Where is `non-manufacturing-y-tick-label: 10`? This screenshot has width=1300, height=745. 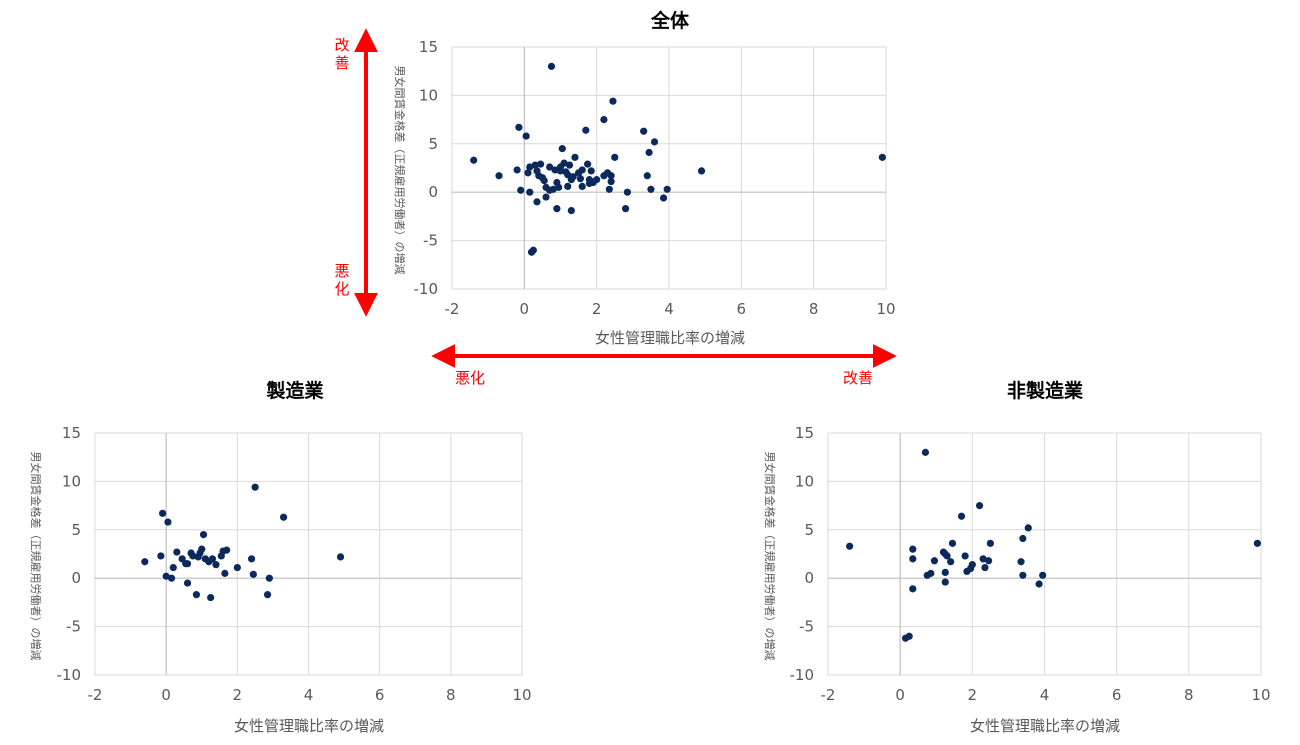
non-manufacturing-y-tick-label: 10 is located at coordinates (804, 481).